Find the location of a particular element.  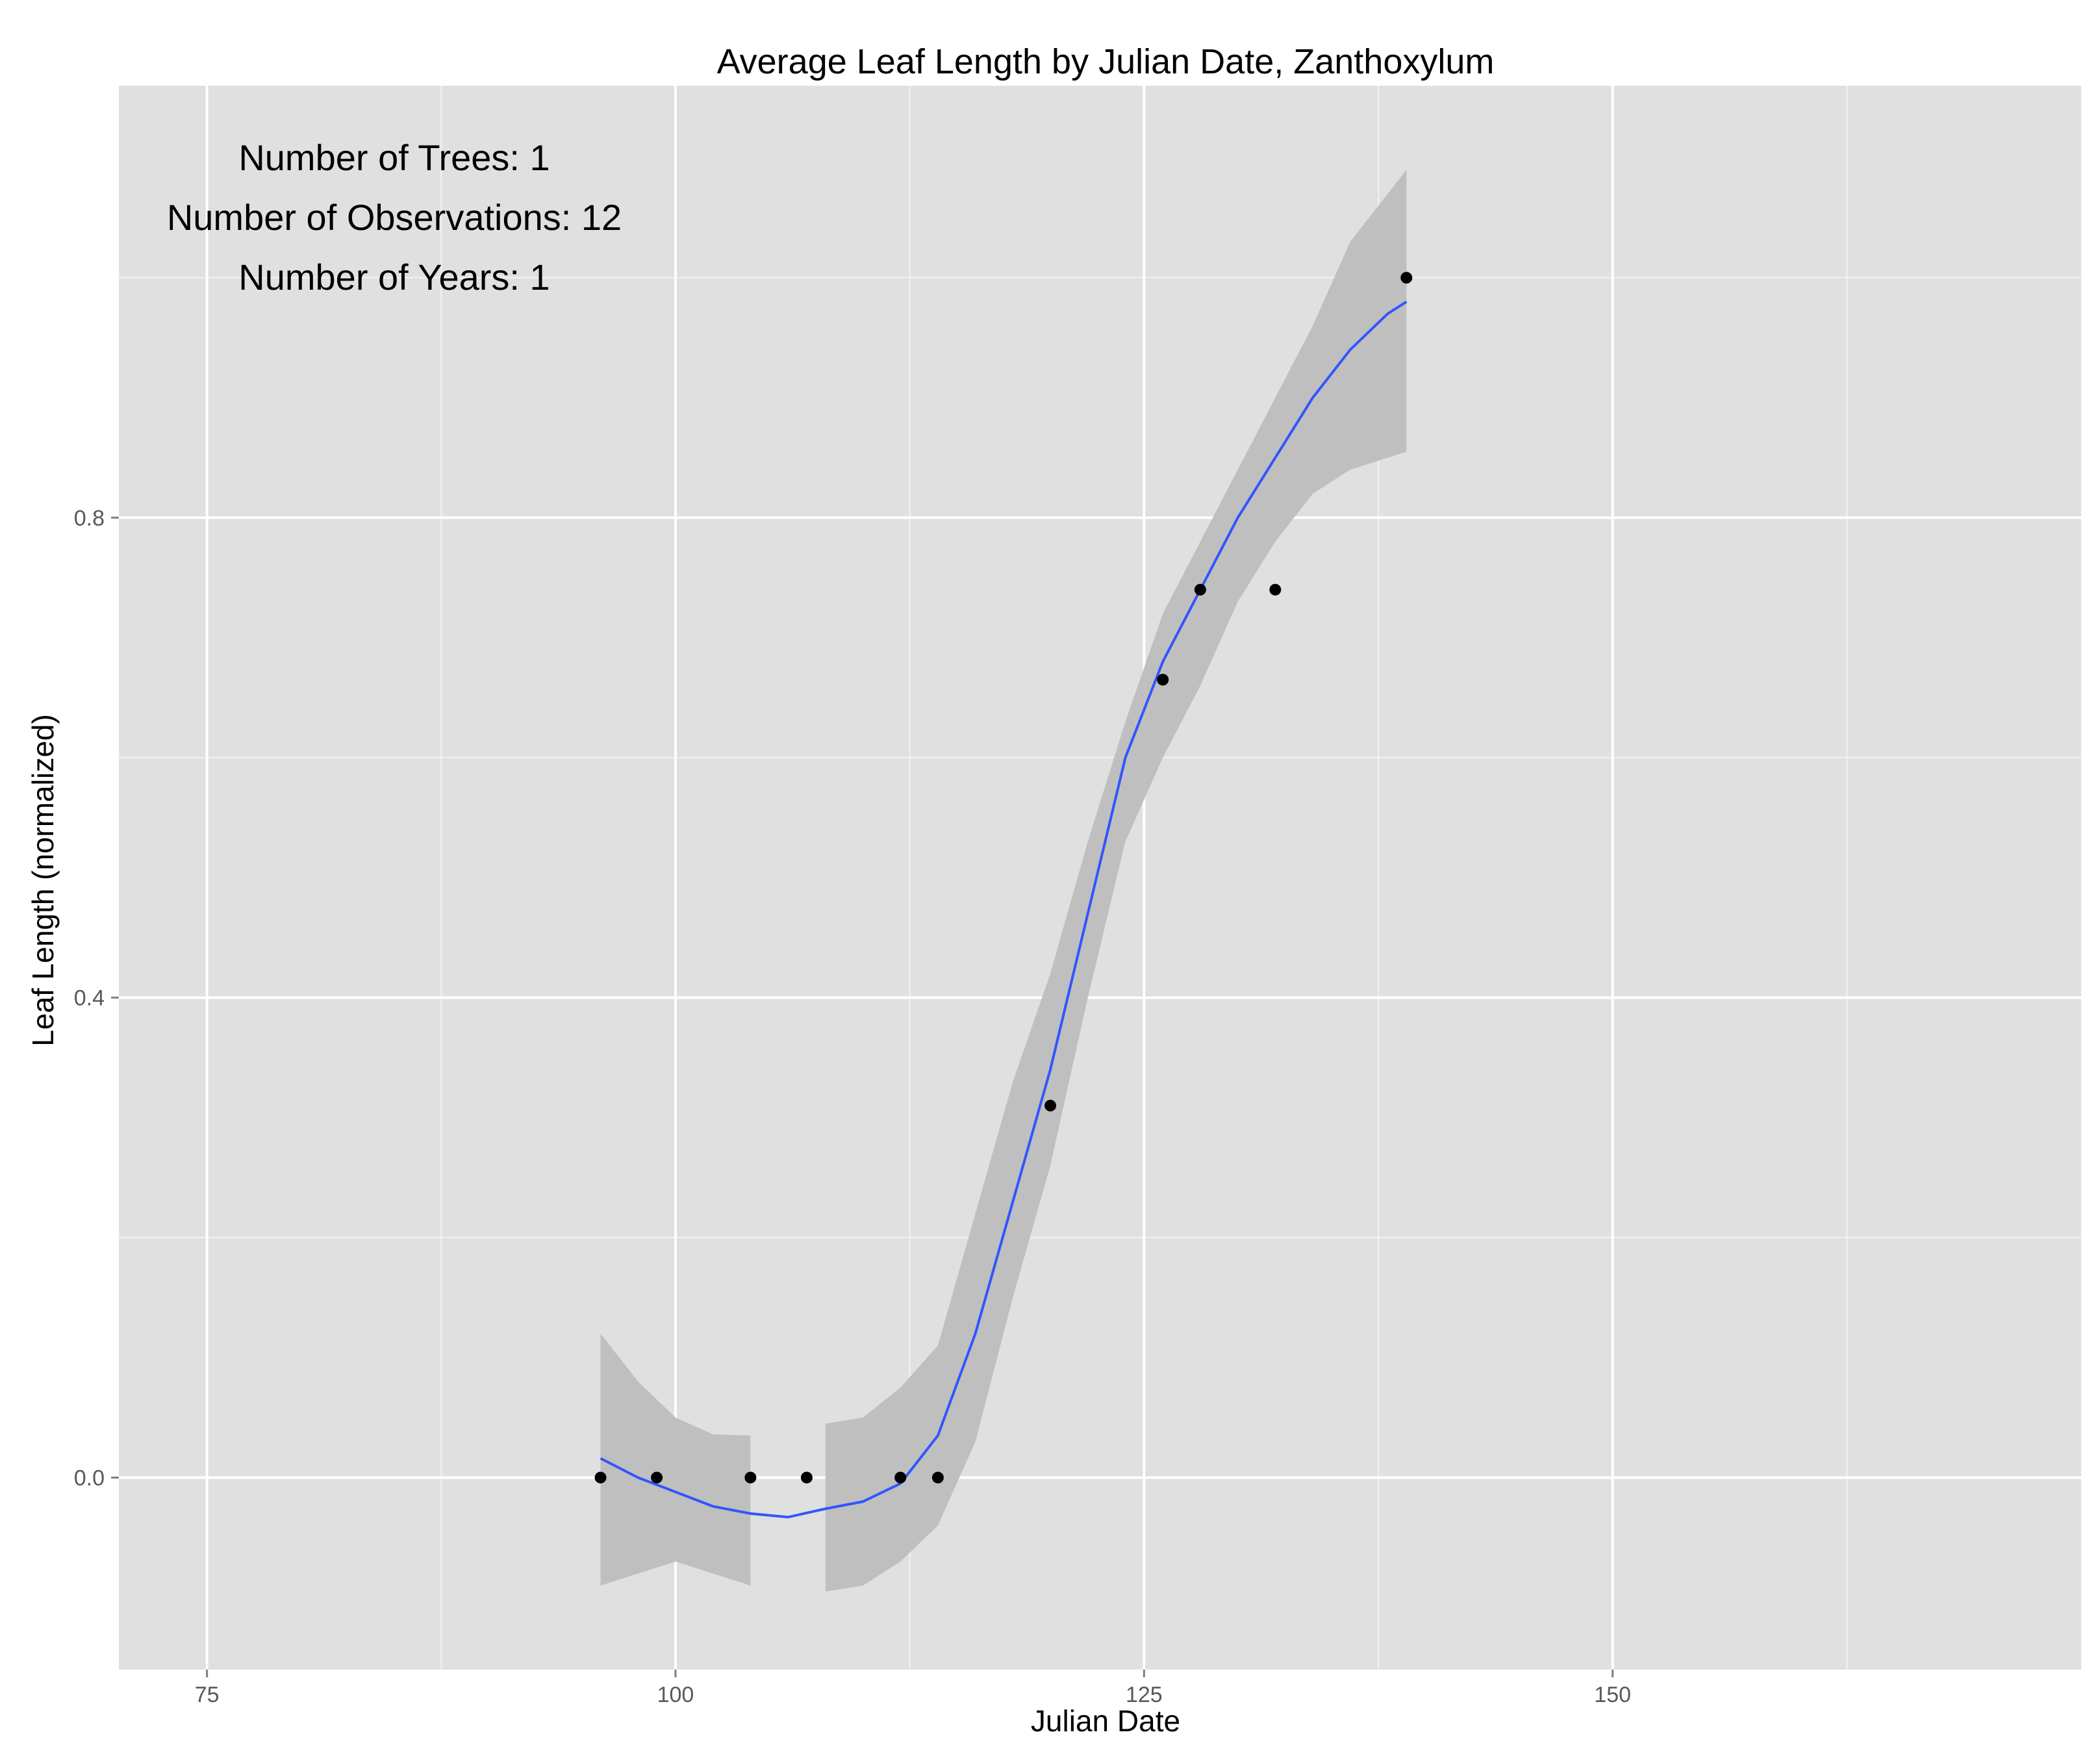

x-tick-label: 150 is located at coordinates (1612, 1695).